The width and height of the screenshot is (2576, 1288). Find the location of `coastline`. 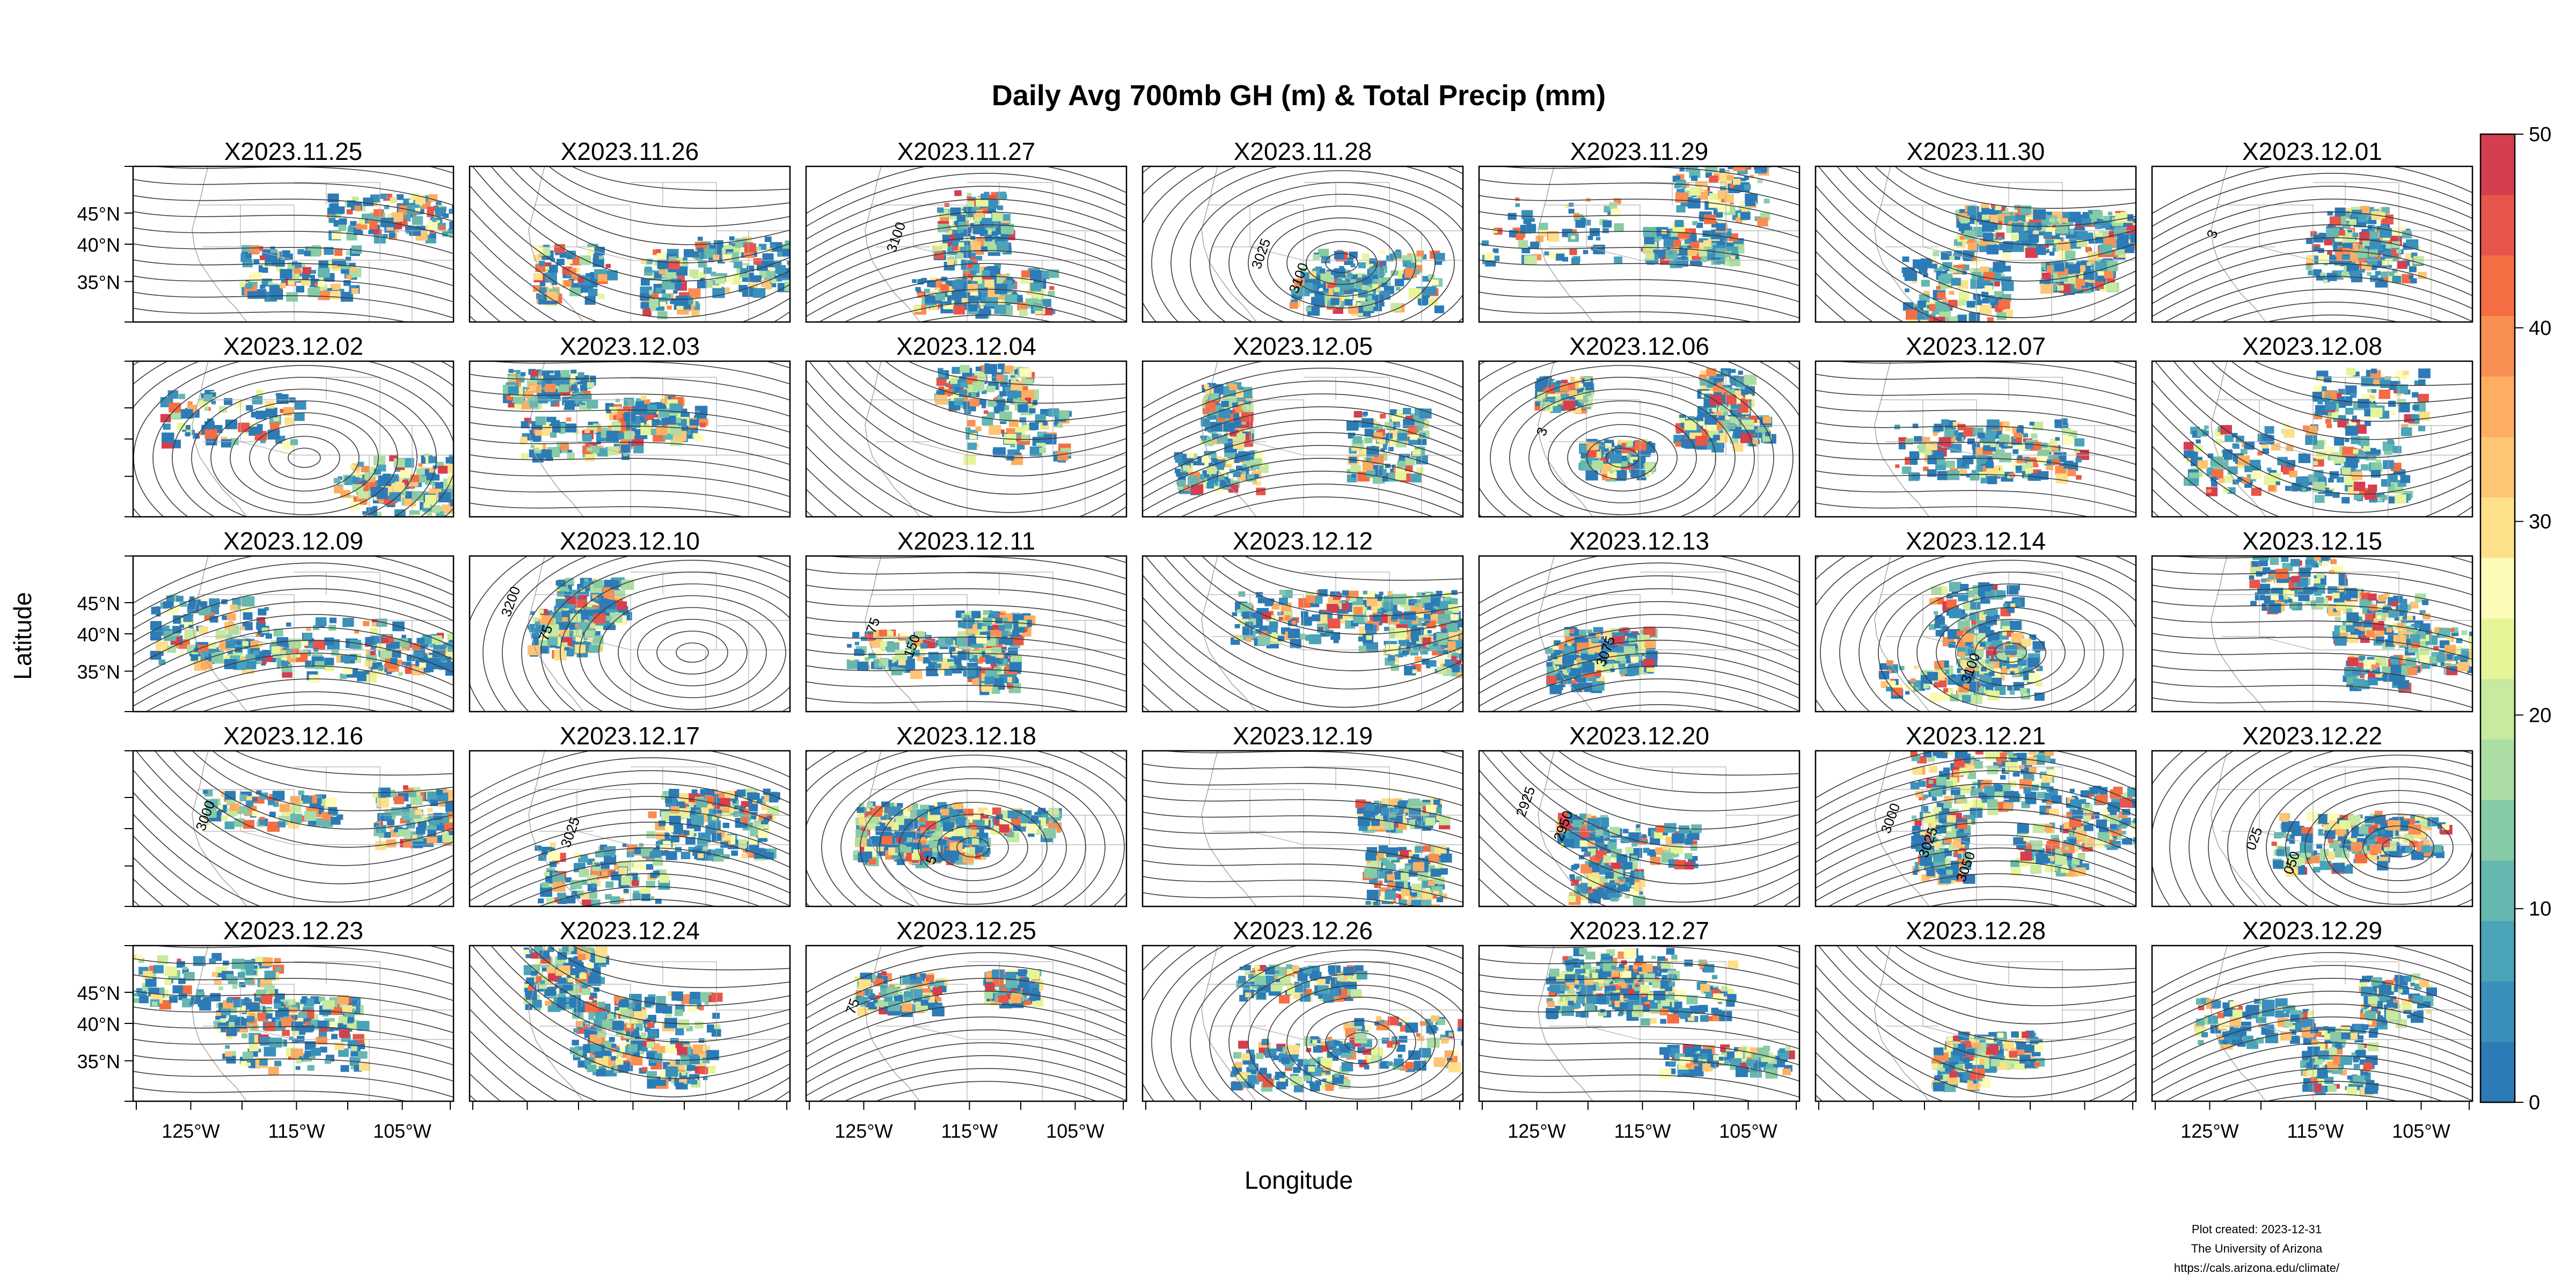

coastline is located at coordinates (1902, 244).